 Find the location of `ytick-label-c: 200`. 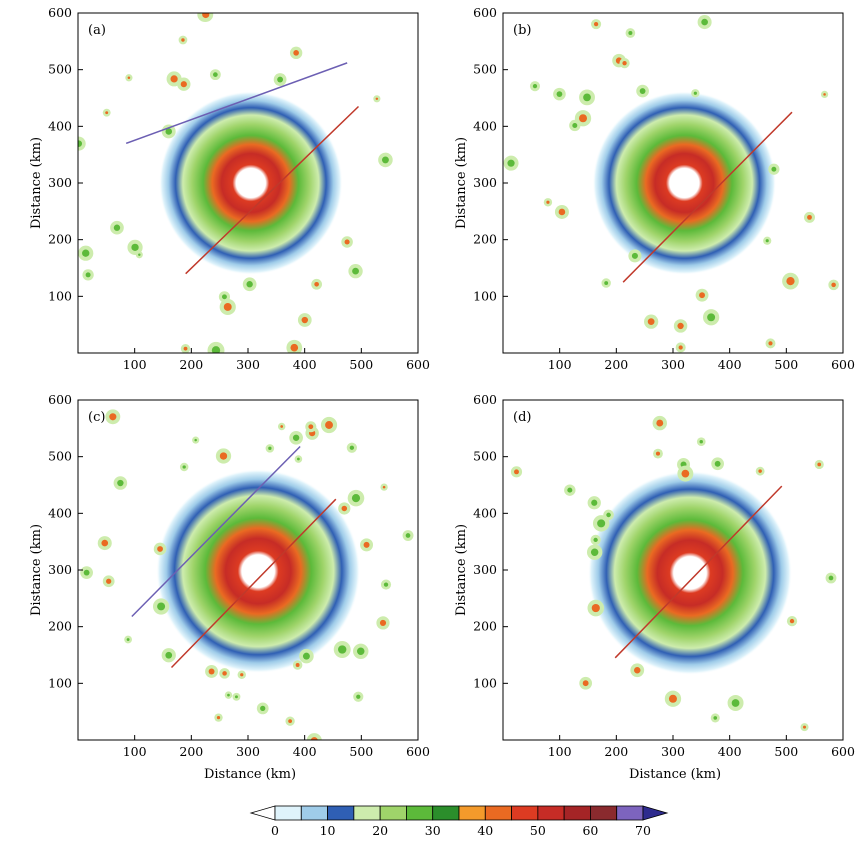

ytick-label-c: 200 is located at coordinates (60, 626).